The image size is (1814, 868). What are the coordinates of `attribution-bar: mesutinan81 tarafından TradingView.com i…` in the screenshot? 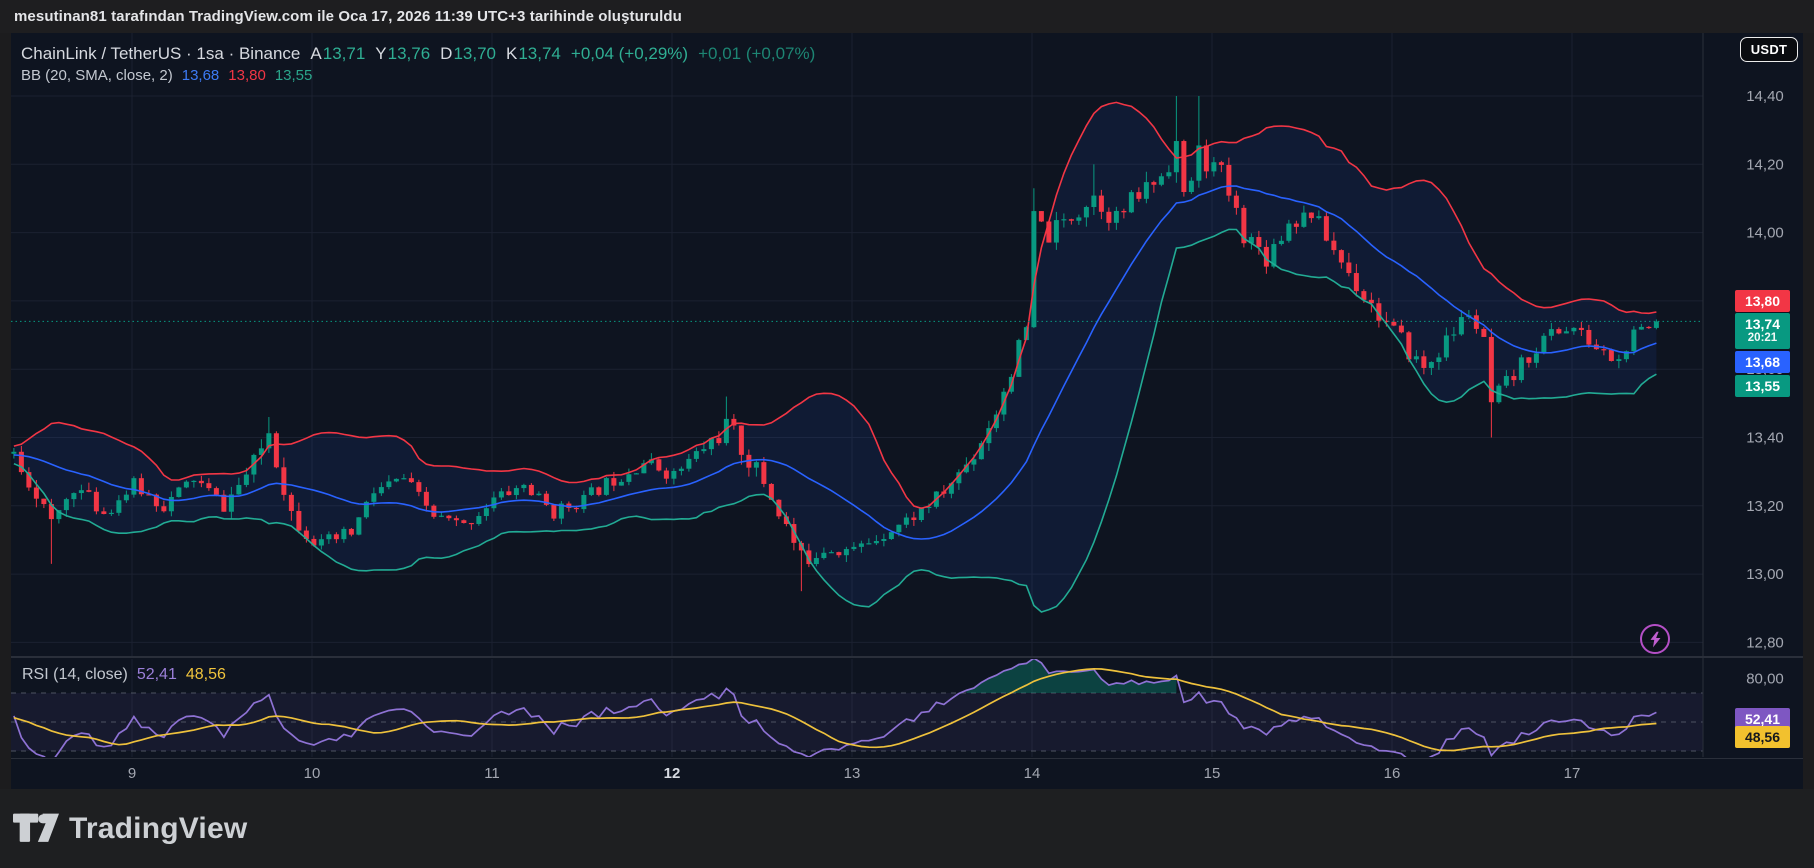 It's located at (907, 16).